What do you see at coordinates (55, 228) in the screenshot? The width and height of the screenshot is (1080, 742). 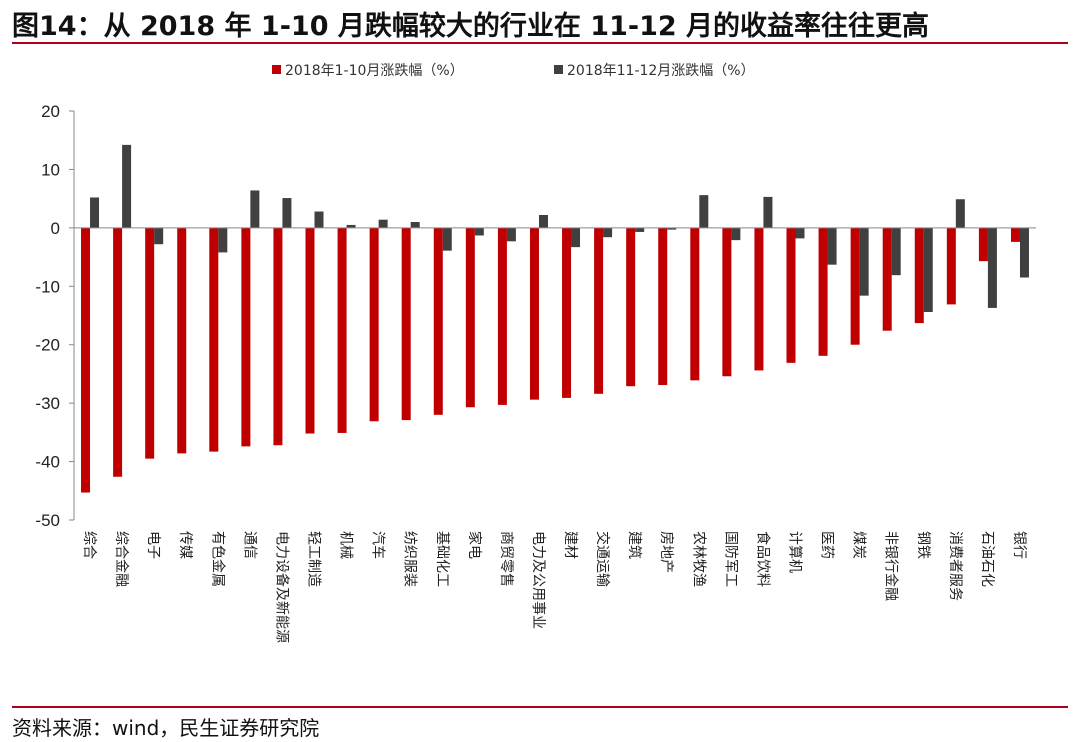 I see `y-tick-label: 0` at bounding box center [55, 228].